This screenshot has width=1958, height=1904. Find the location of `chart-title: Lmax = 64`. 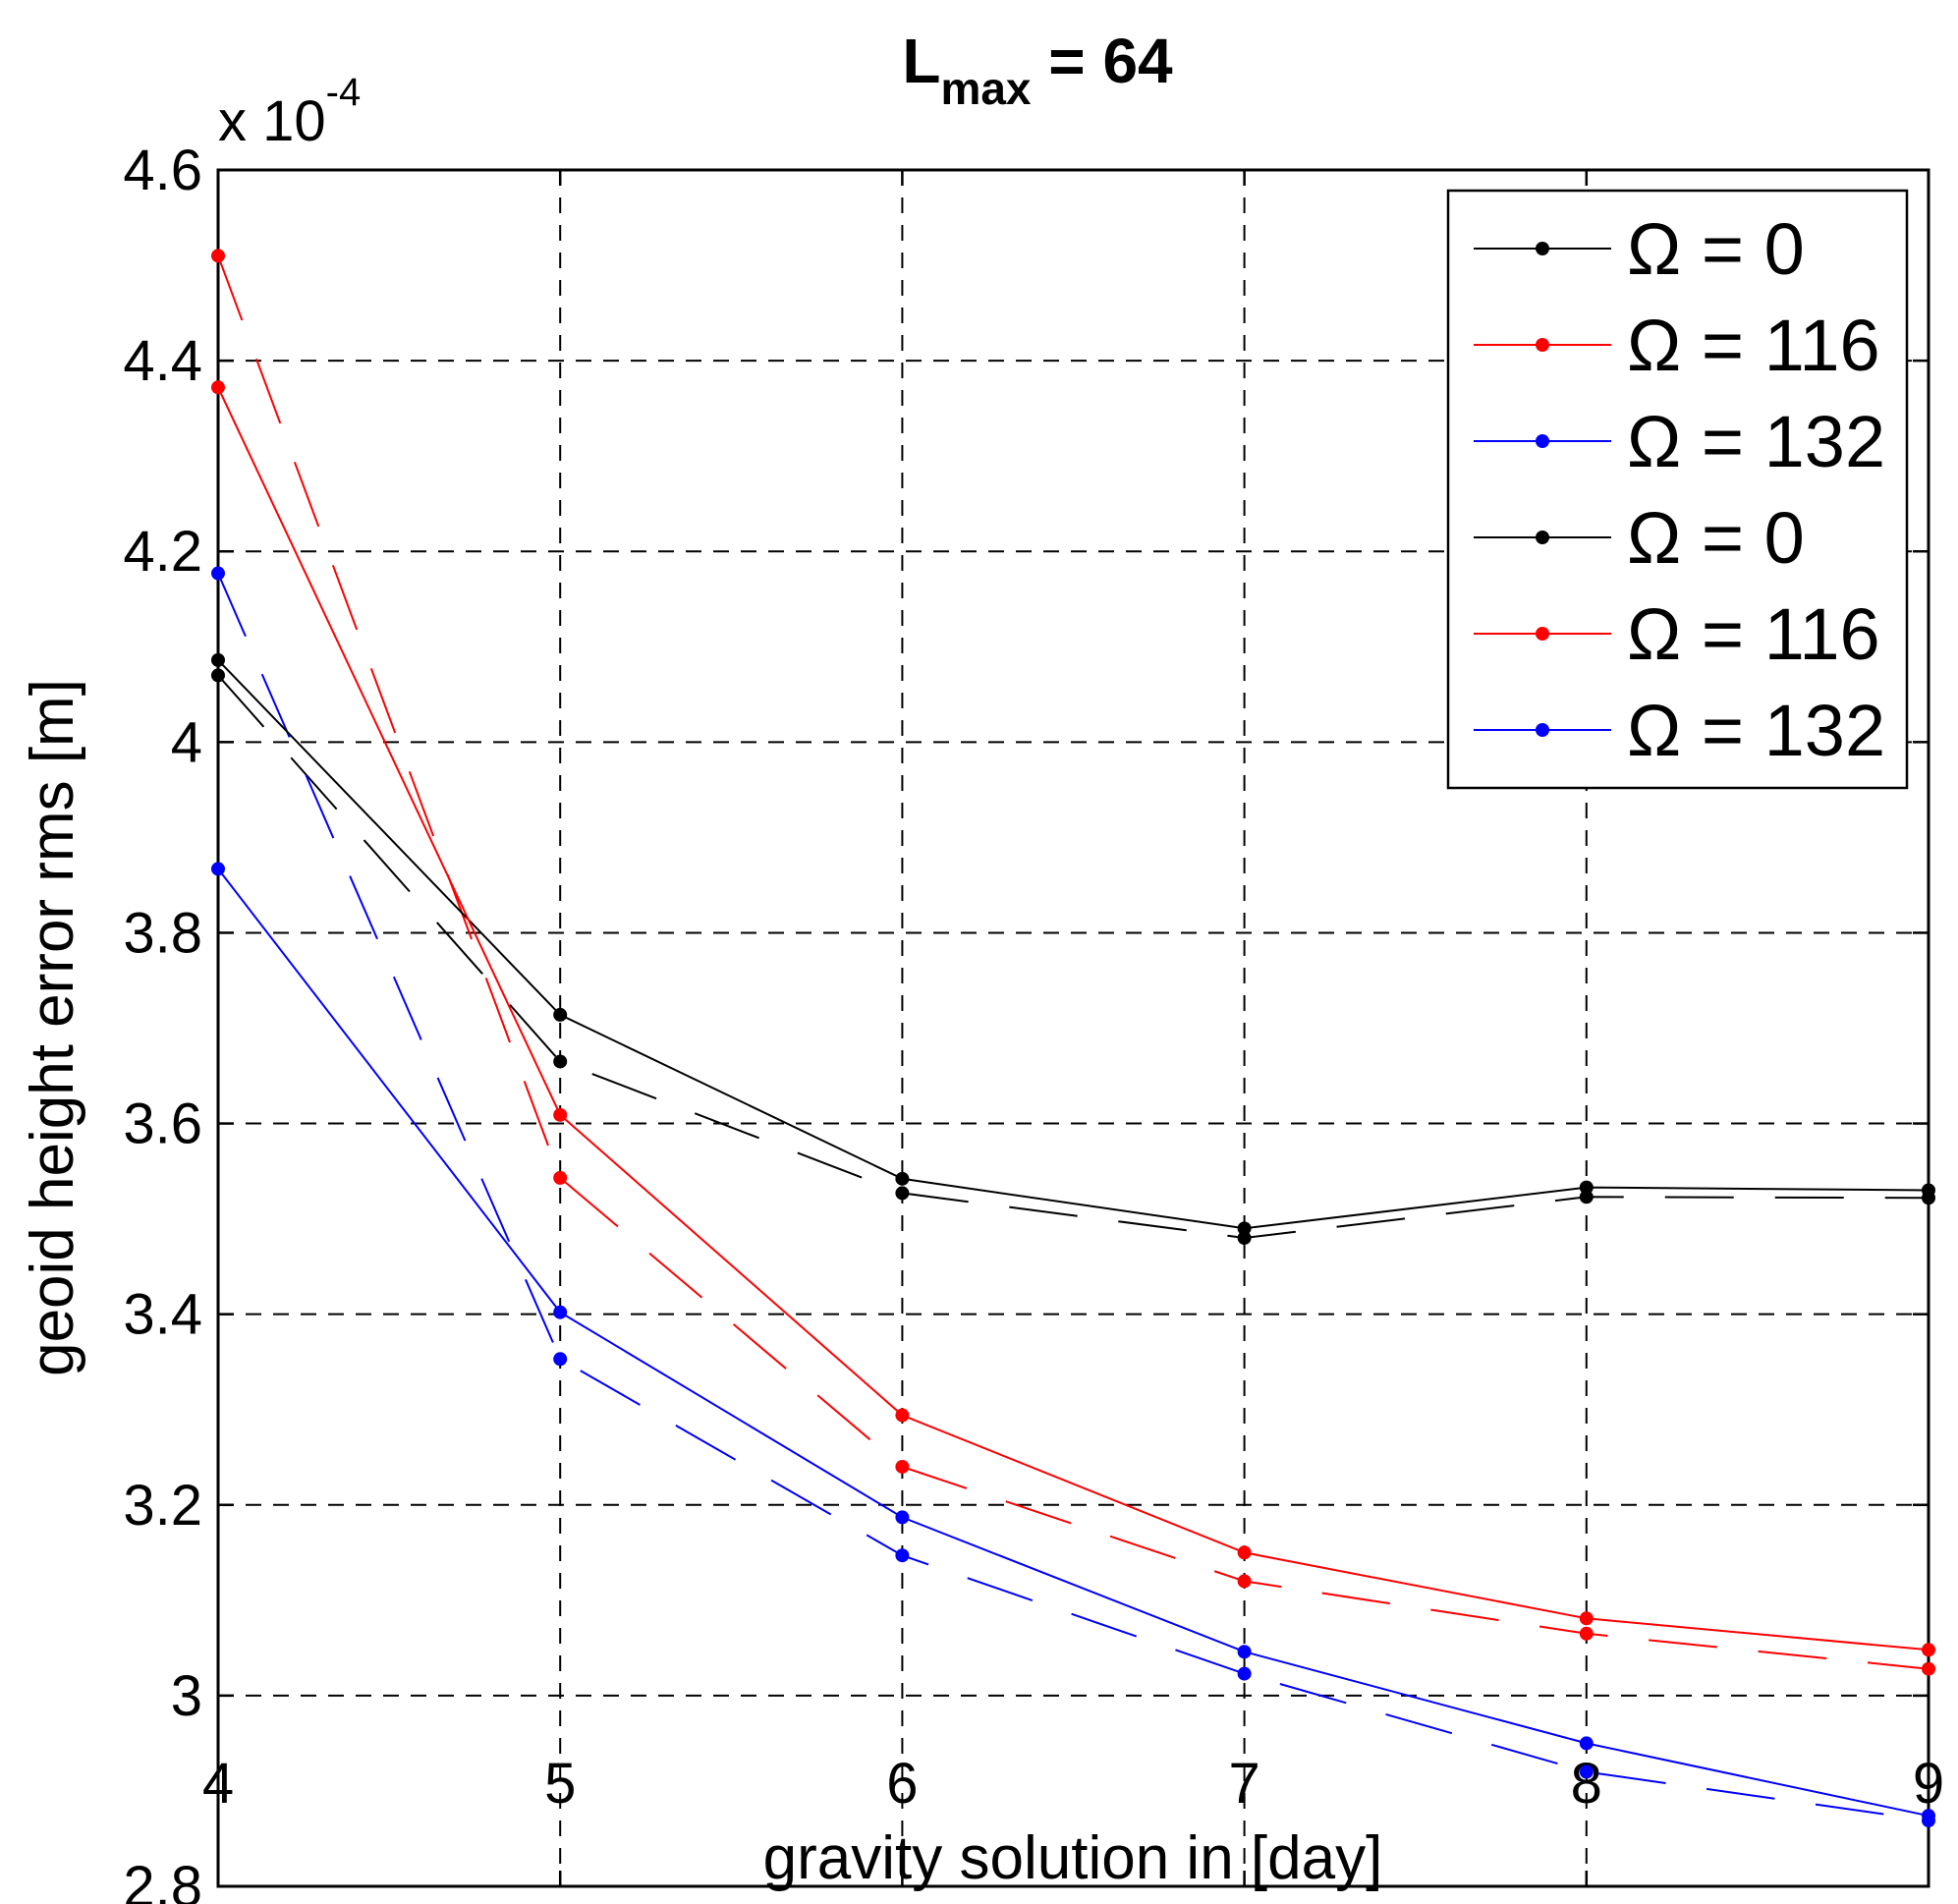

chart-title: Lmax = 64 is located at coordinates (1037, 70).